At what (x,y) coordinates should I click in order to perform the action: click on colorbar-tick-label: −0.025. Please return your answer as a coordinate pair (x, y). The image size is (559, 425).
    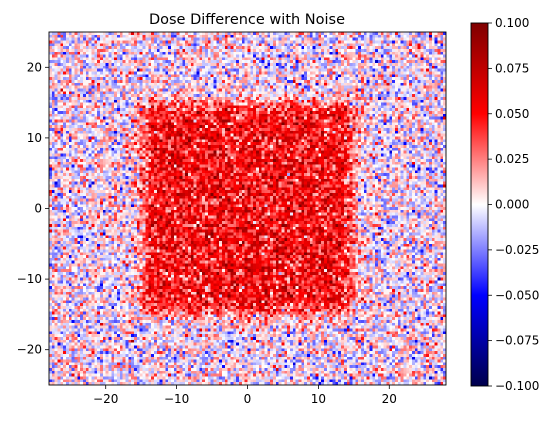
    Looking at the image, I should click on (517, 250).